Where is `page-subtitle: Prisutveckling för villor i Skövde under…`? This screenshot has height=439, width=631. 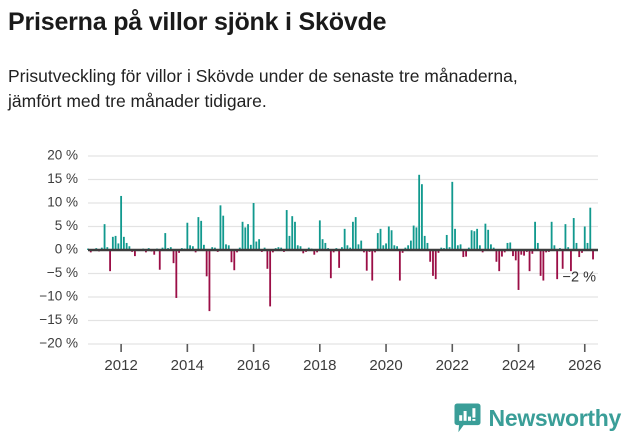 page-subtitle: Prisutveckling för villor i Skövde under… is located at coordinates (263, 88).